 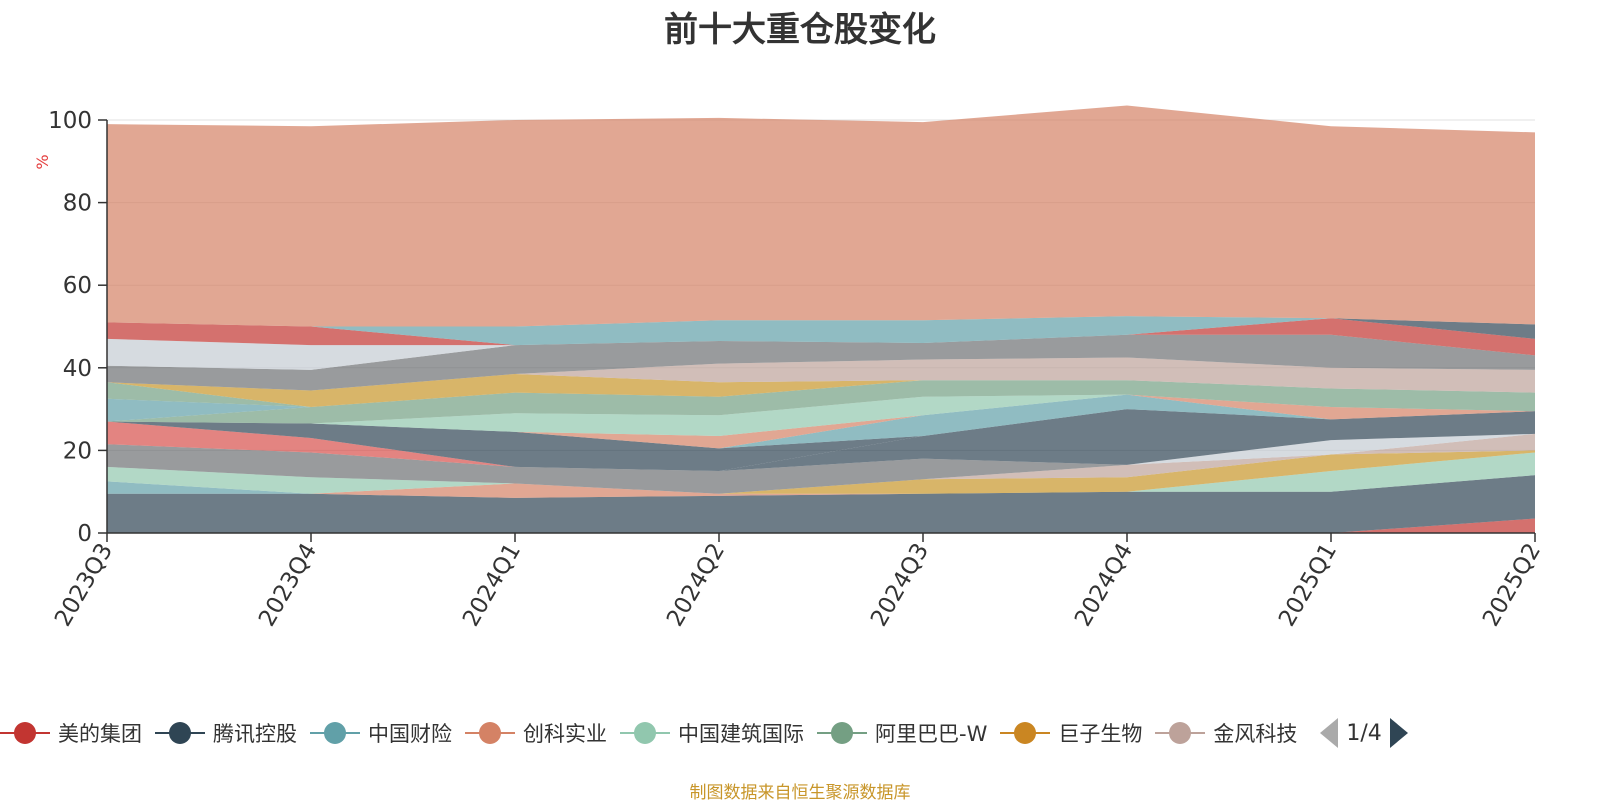 I want to click on legend-item: 中国财险, so click(x=381, y=733).